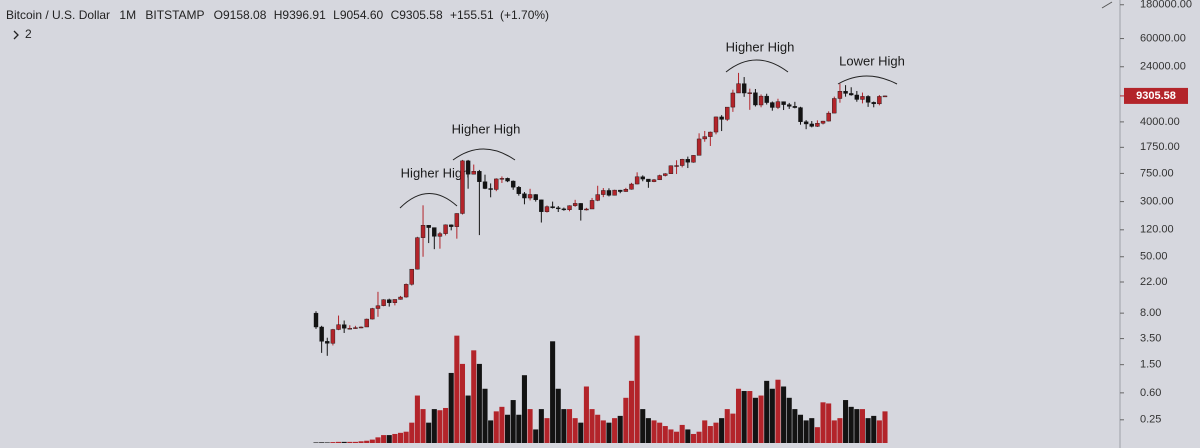 The width and height of the screenshot is (1200, 448). What do you see at coordinates (872, 60) in the screenshot?
I see `annotation: Lower High` at bounding box center [872, 60].